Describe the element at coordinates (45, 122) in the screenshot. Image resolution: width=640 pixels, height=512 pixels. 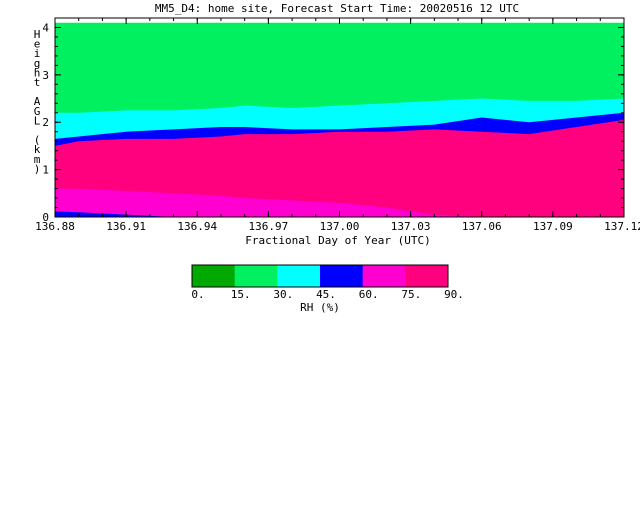
I see `y-tick-label: 2` at that location.